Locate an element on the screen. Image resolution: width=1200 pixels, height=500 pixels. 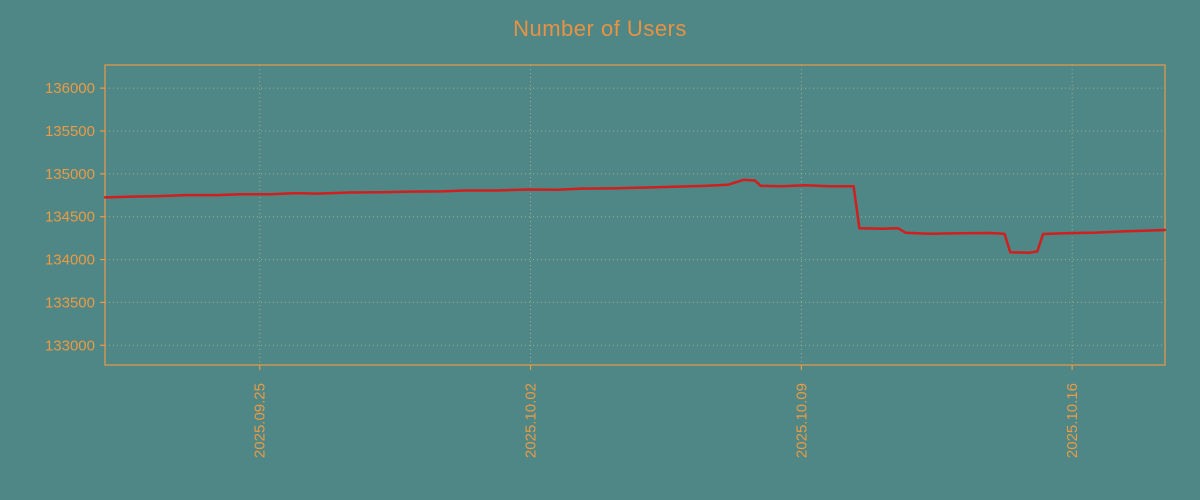
x-tick-label: 2025.10.02 is located at coordinates (531, 420).